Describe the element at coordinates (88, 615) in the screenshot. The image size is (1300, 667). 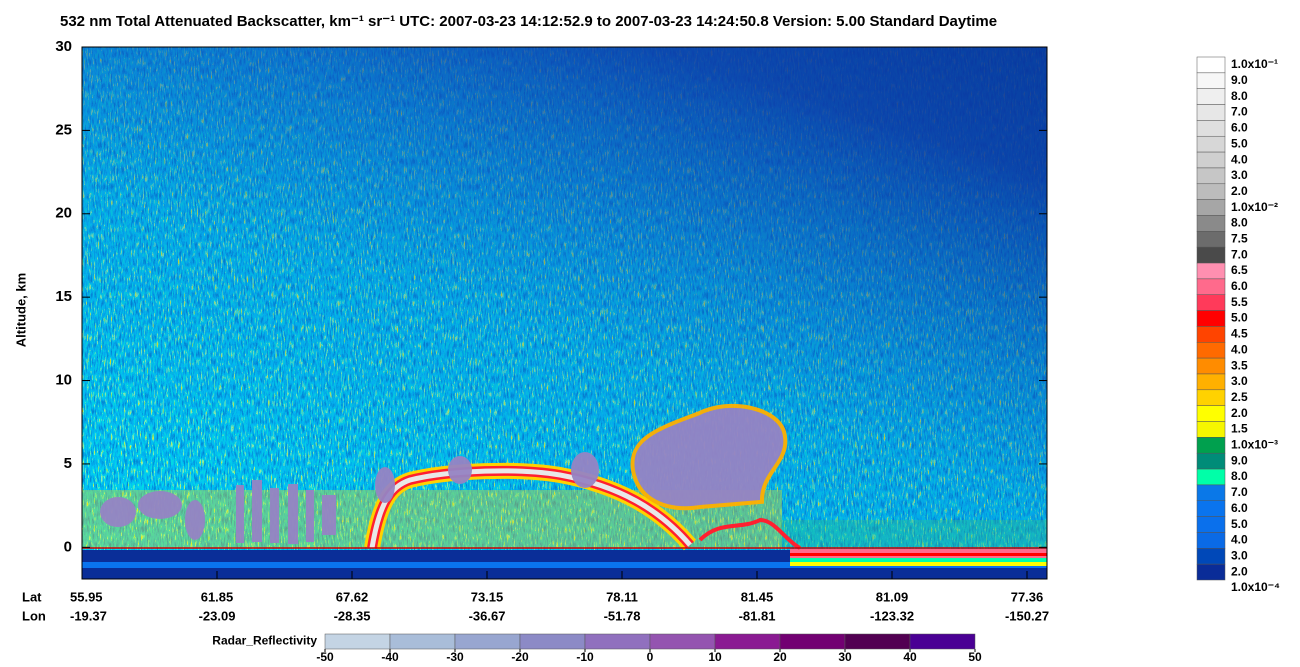
I see `lon-label: -19.37` at that location.